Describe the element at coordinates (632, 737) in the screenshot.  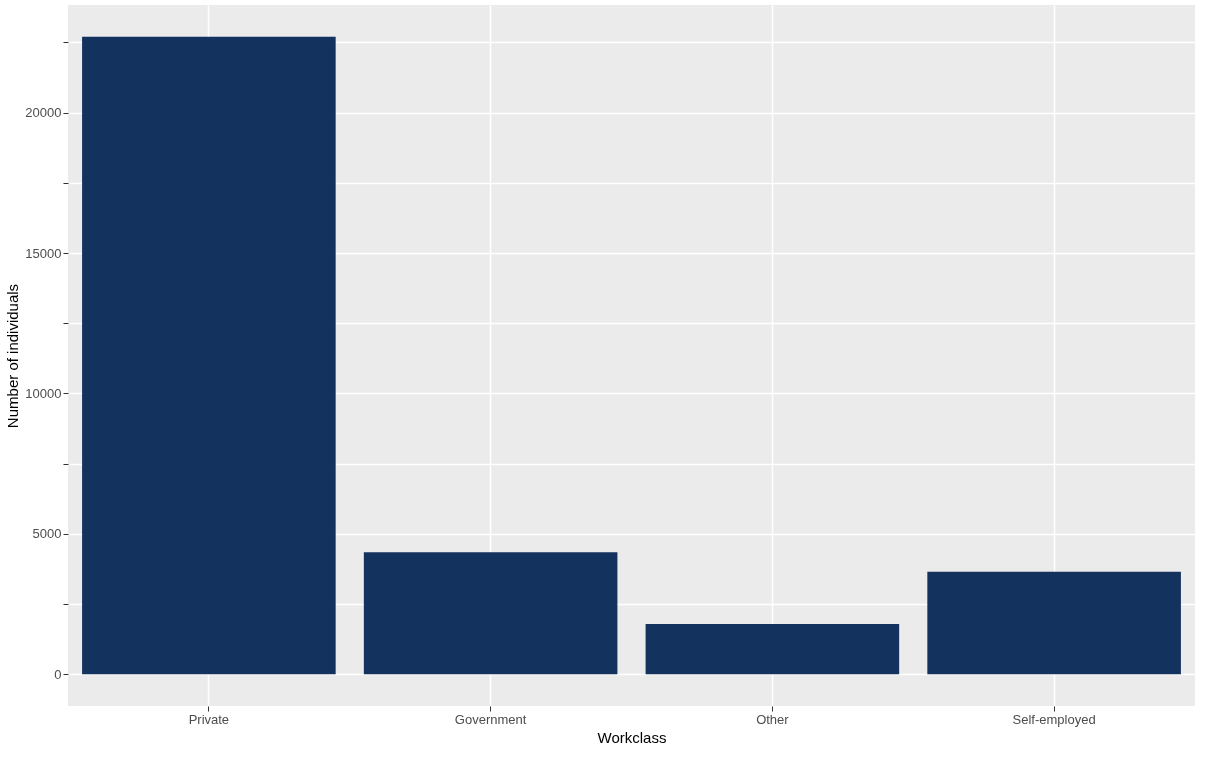
I see `x-axis-title: Workclass` at that location.